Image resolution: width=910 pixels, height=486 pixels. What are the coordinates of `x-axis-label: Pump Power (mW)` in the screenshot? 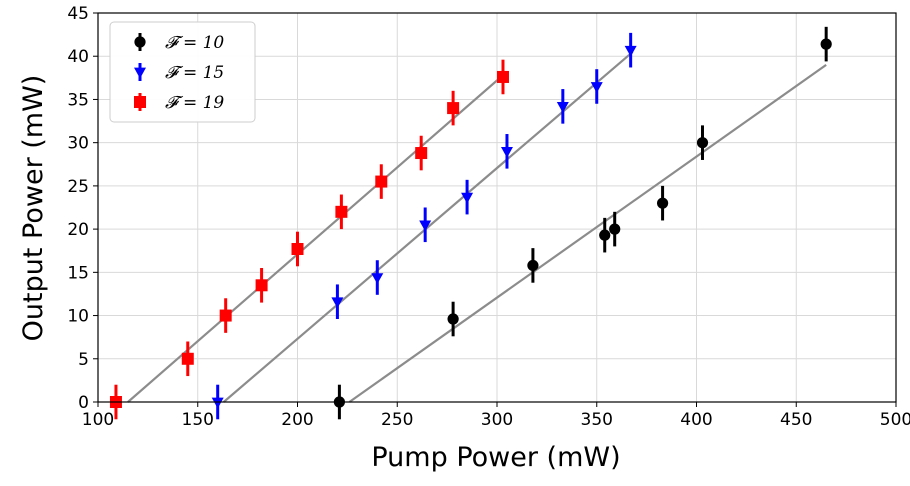 It's located at (495, 457).